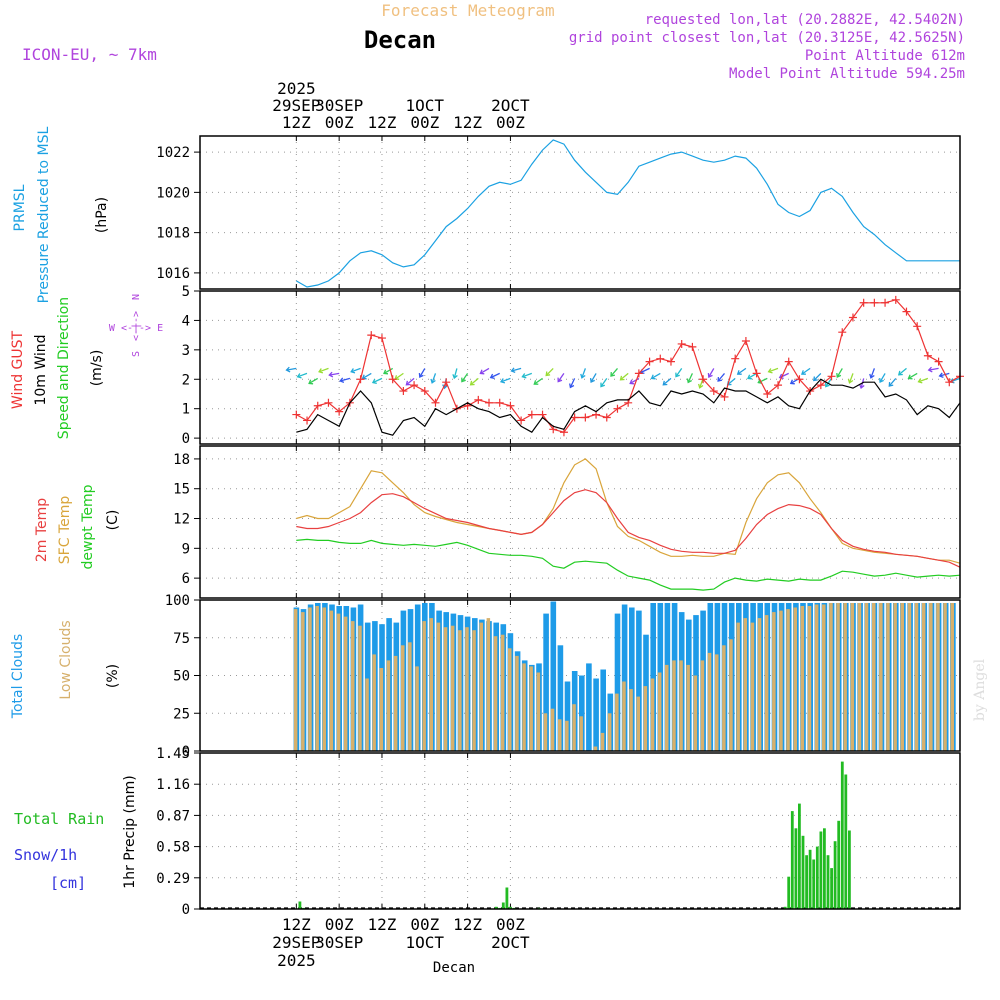 The image size is (1000, 1000). What do you see at coordinates (425, 105) in the screenshot?
I see `top-time-label: 1OCT` at bounding box center [425, 105].